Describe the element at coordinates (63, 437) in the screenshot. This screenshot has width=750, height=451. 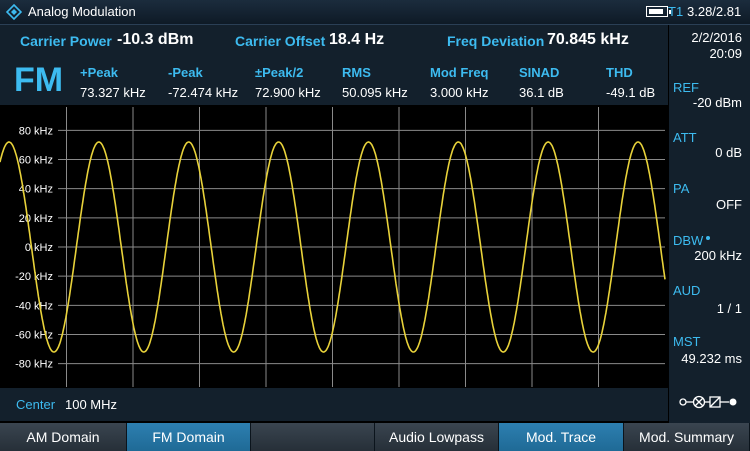
I see `softkey-am-domain: AM Domain` at that location.